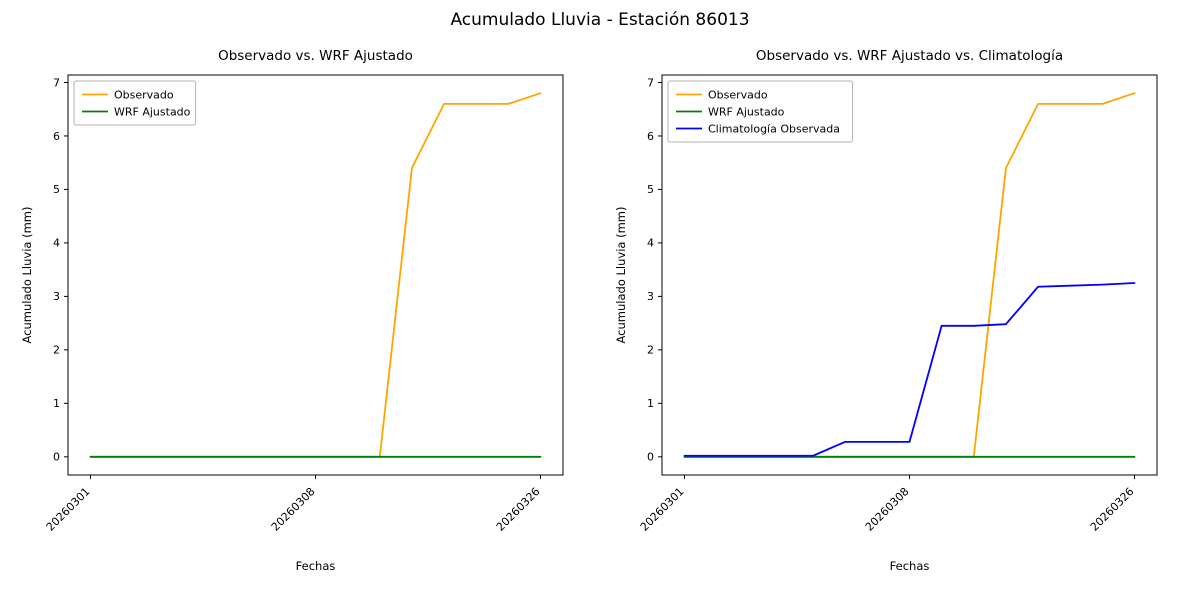  Describe the element at coordinates (909, 369) in the screenshot. I see `series-line-climatolog-a-observada` at that location.